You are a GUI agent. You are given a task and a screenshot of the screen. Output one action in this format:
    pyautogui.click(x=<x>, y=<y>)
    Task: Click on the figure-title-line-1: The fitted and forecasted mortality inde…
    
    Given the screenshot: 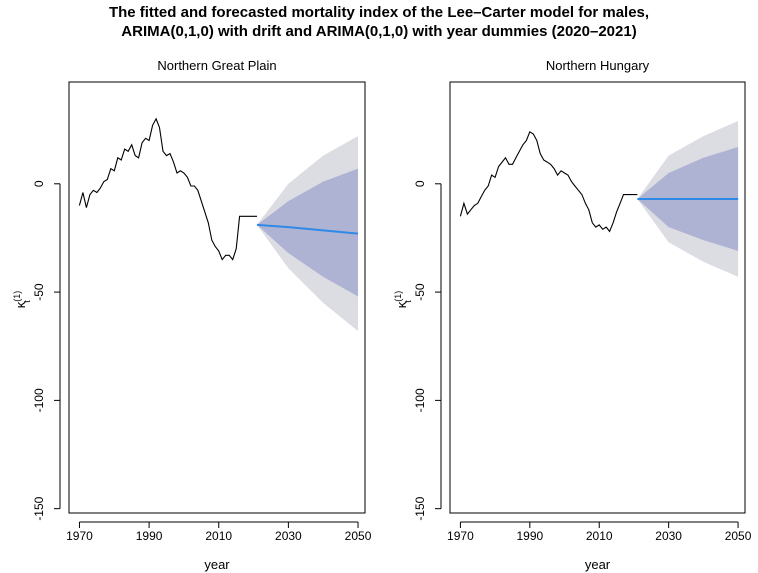 What is the action you would take?
    pyautogui.click(x=379, y=12)
    